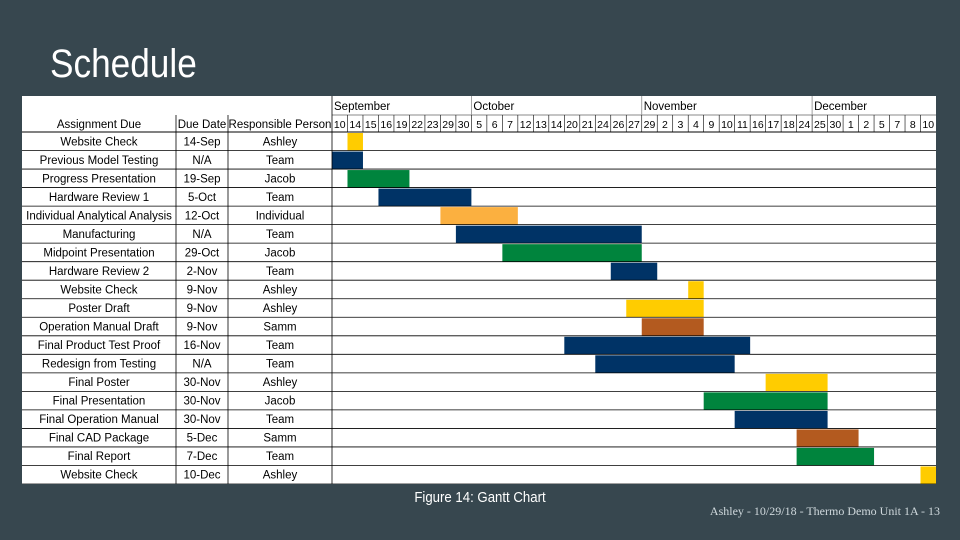 The height and width of the screenshot is (540, 960). What do you see at coordinates (820, 125) in the screenshot?
I see `day-label: 25` at bounding box center [820, 125].